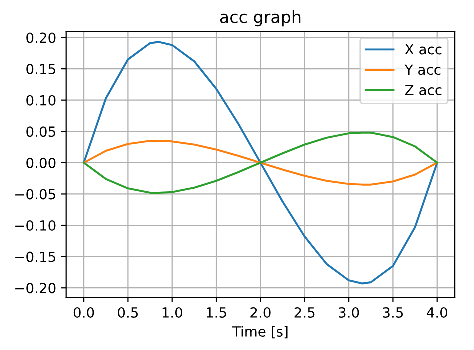 The image size is (474, 350). I want to click on x-tick-label: 2.5, so click(304, 312).